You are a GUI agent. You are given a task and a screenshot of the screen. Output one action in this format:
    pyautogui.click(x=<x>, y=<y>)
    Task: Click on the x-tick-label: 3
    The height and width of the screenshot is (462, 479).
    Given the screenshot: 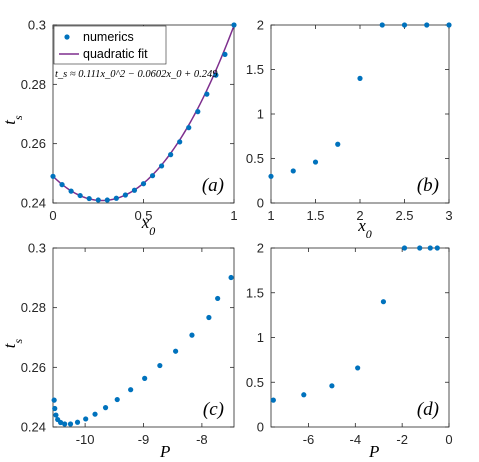 What is the action you would take?
    pyautogui.click(x=448, y=215)
    